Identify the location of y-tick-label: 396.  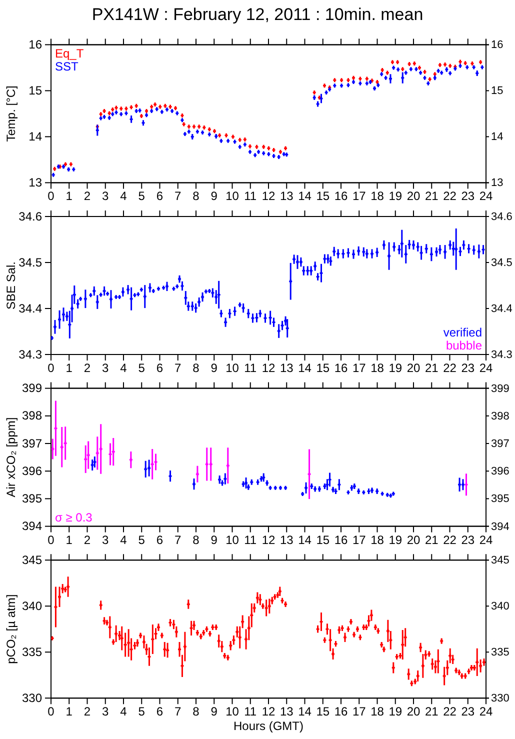
(32, 471).